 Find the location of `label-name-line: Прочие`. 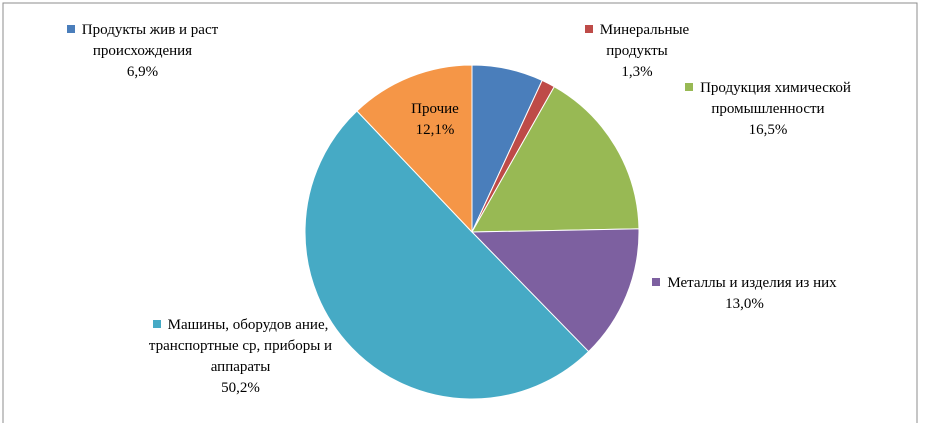

label-name-line: Прочие is located at coordinates (435, 109).